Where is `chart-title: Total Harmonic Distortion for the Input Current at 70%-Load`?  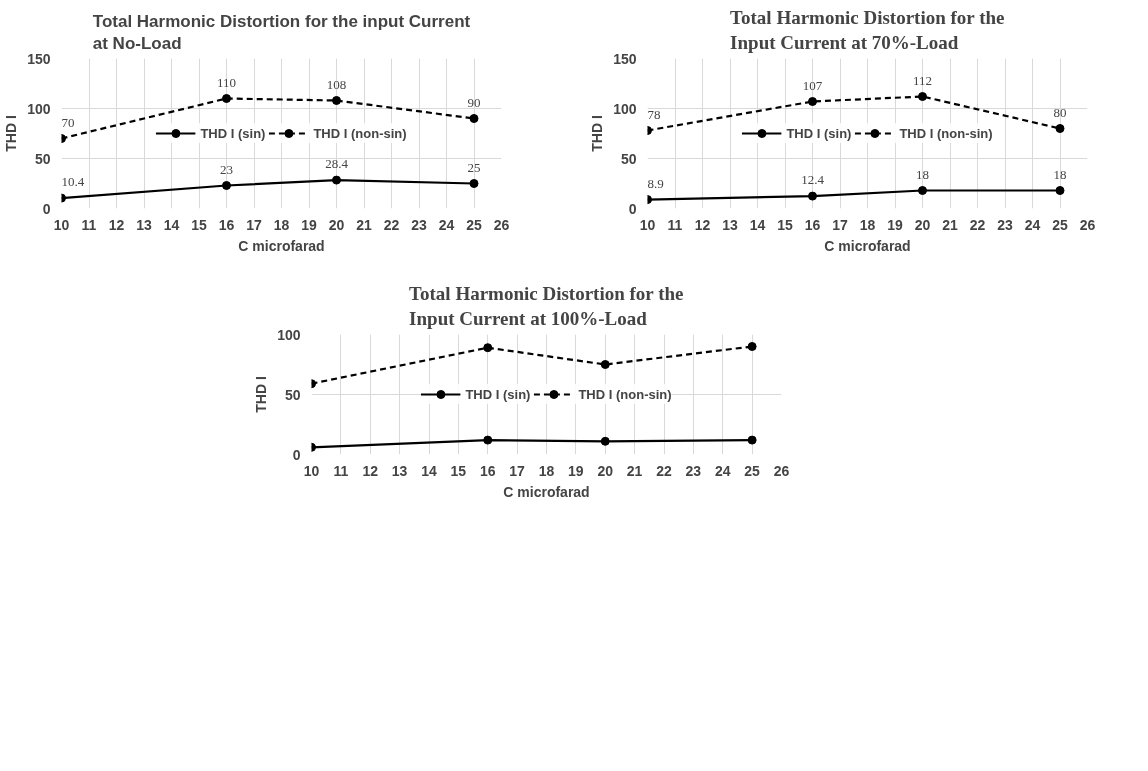 chart-title: Total Harmonic Distortion for the Input Current at 70%-Load is located at coordinates (867, 30).